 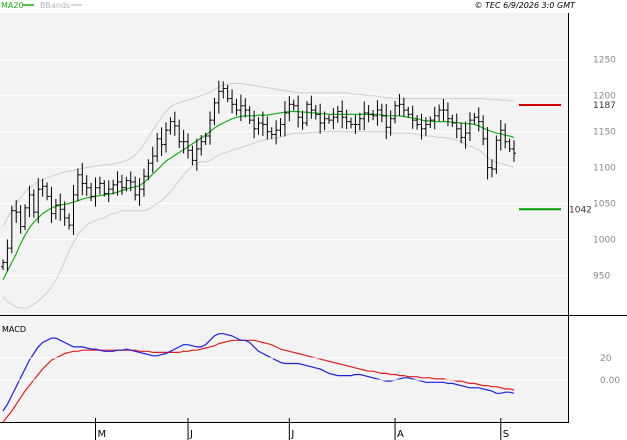 I want to click on macd-tick-label: 0.00, so click(x=610, y=381).